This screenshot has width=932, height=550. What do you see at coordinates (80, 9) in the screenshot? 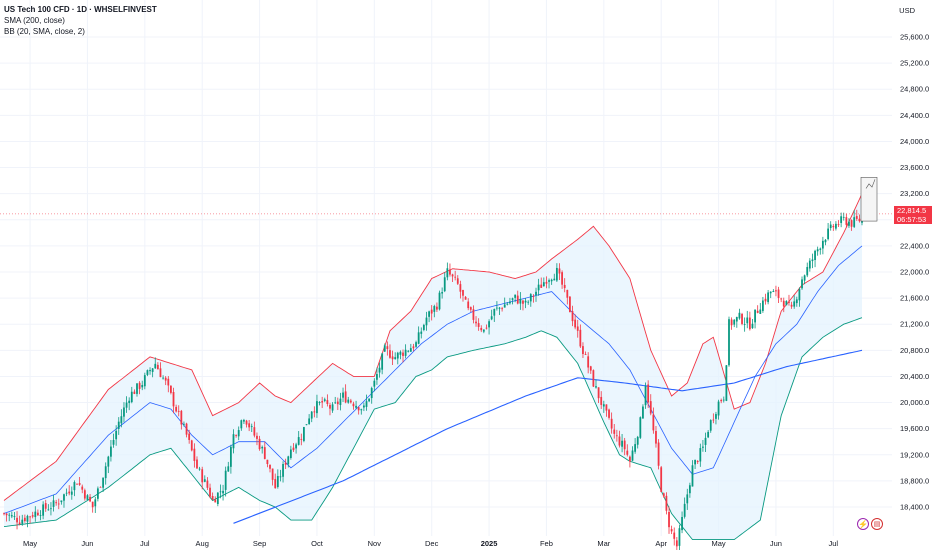
I see `legend-title: US Tech 100 CFD · 1D · WHSELFINVEST` at bounding box center [80, 9].